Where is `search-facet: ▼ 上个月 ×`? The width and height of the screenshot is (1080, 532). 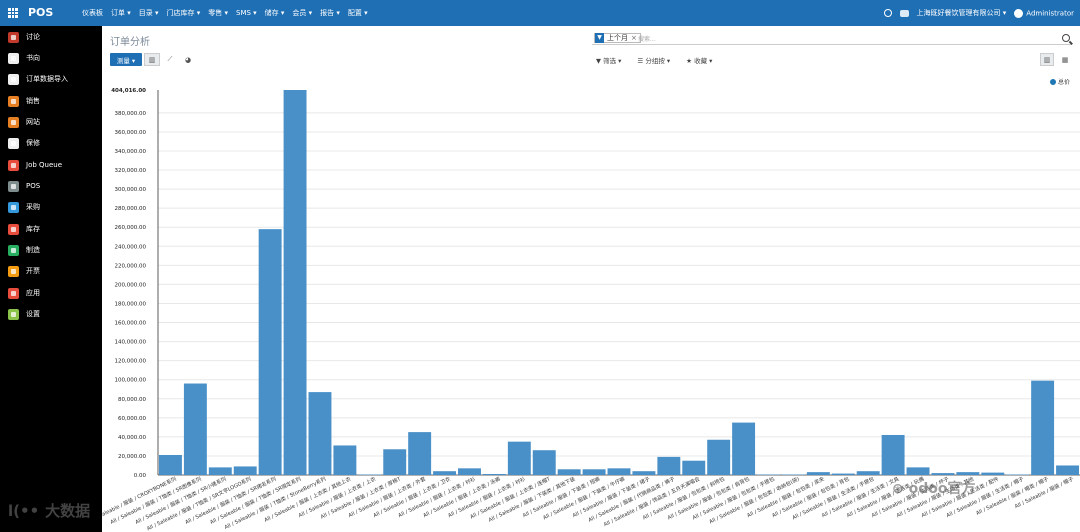 search-facet: ▼ 上个月 × is located at coordinates (617, 38).